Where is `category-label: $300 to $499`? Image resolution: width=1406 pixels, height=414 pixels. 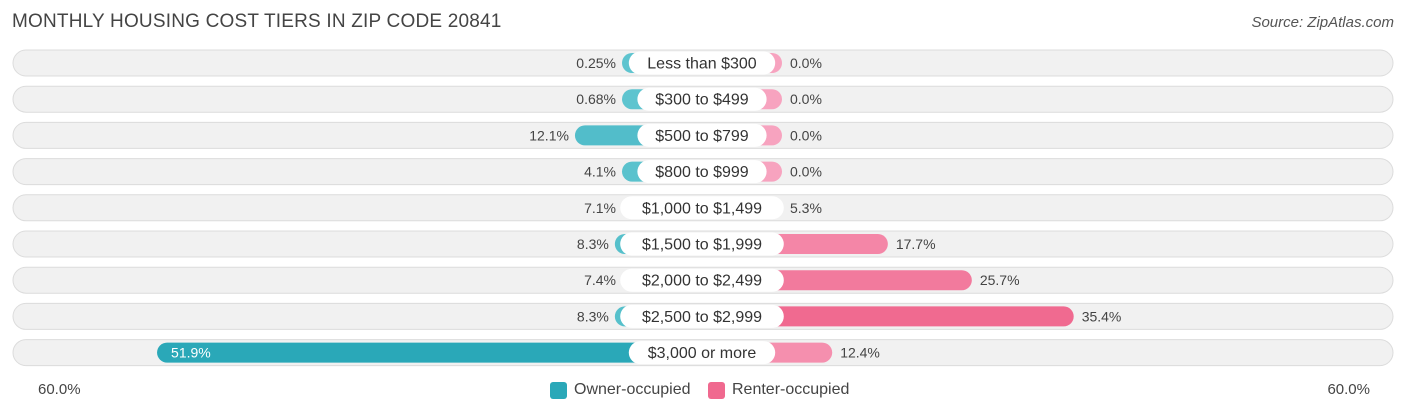 category-label: $300 to $499 is located at coordinates (702, 100).